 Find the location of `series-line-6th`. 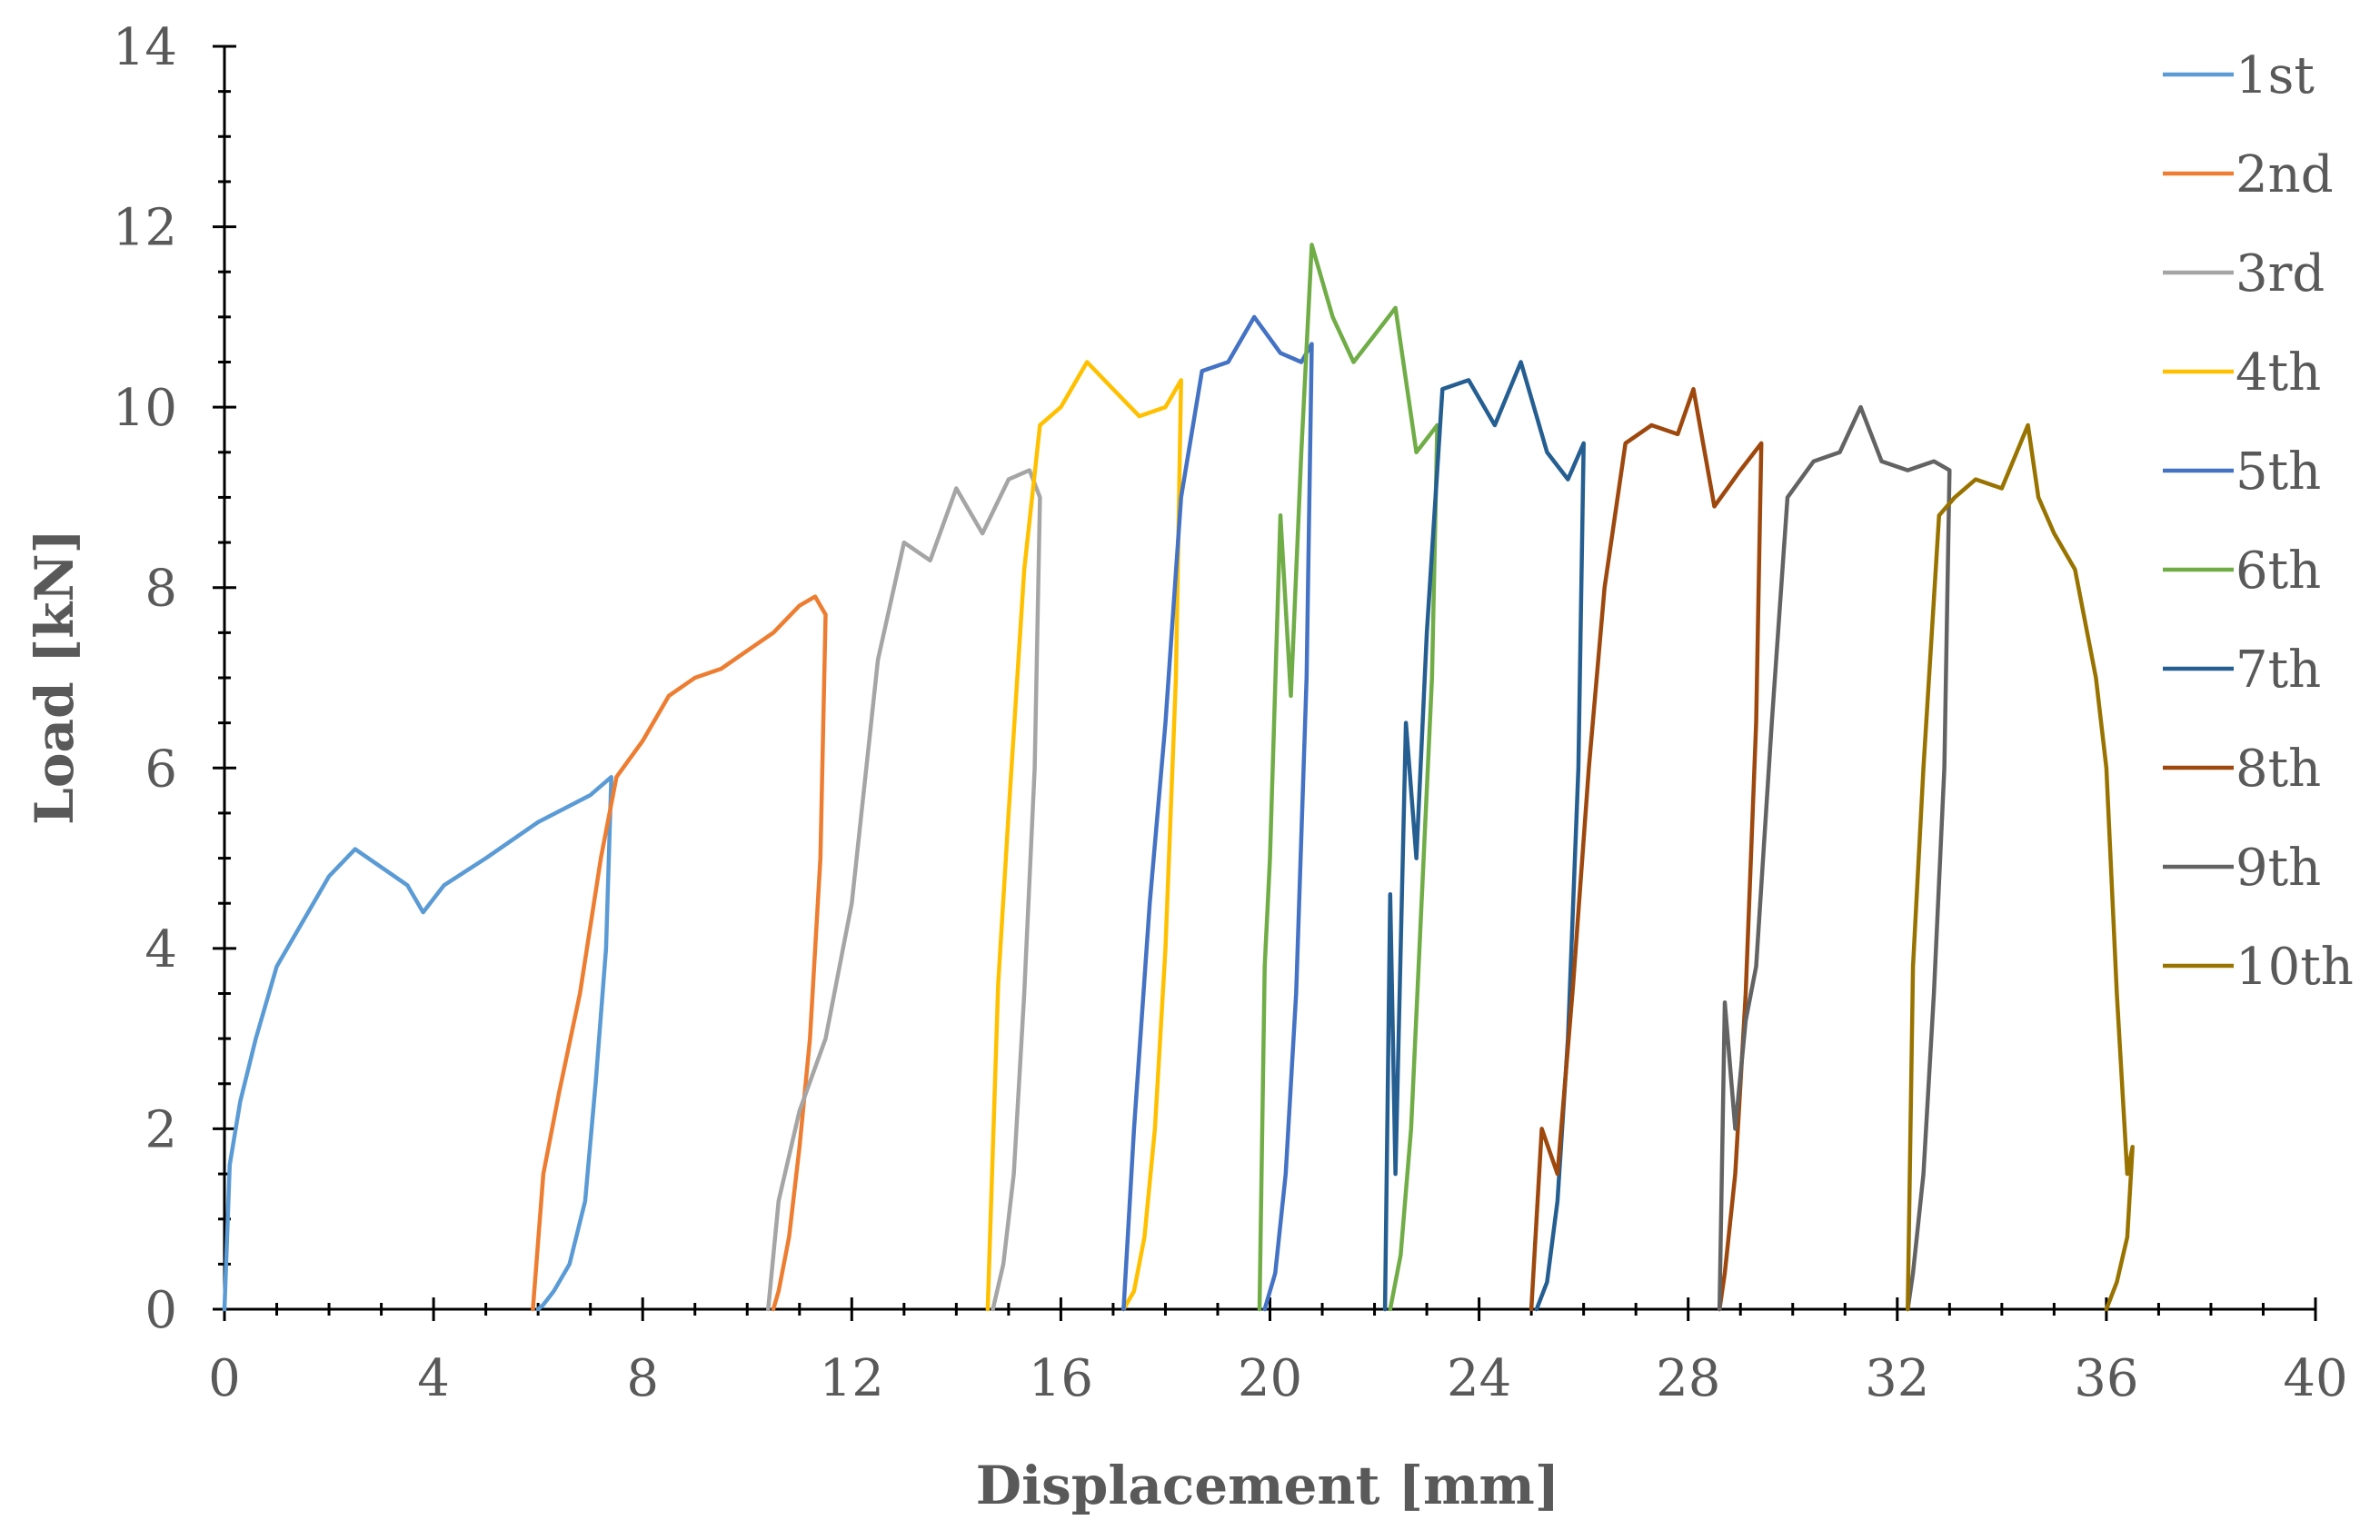

series-line-6th is located at coordinates (1348, 777).